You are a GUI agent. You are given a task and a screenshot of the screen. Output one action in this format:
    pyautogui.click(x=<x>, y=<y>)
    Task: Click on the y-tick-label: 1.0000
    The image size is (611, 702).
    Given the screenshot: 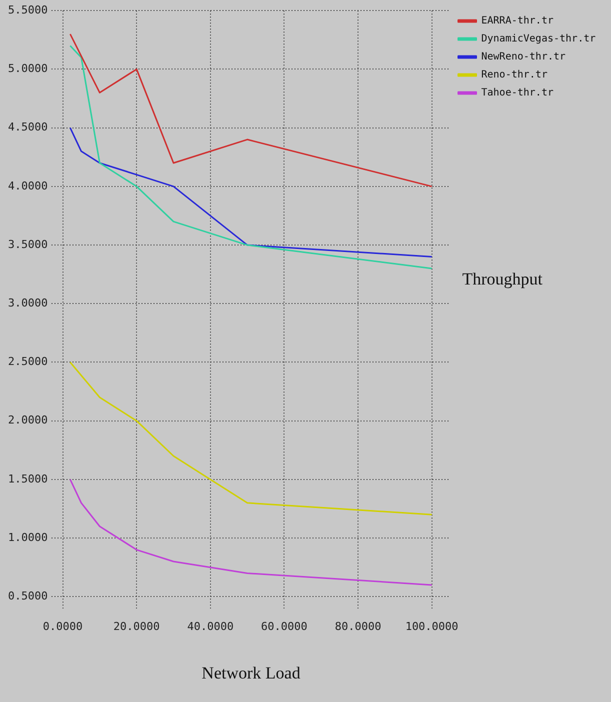 What is the action you would take?
    pyautogui.click(x=28, y=537)
    